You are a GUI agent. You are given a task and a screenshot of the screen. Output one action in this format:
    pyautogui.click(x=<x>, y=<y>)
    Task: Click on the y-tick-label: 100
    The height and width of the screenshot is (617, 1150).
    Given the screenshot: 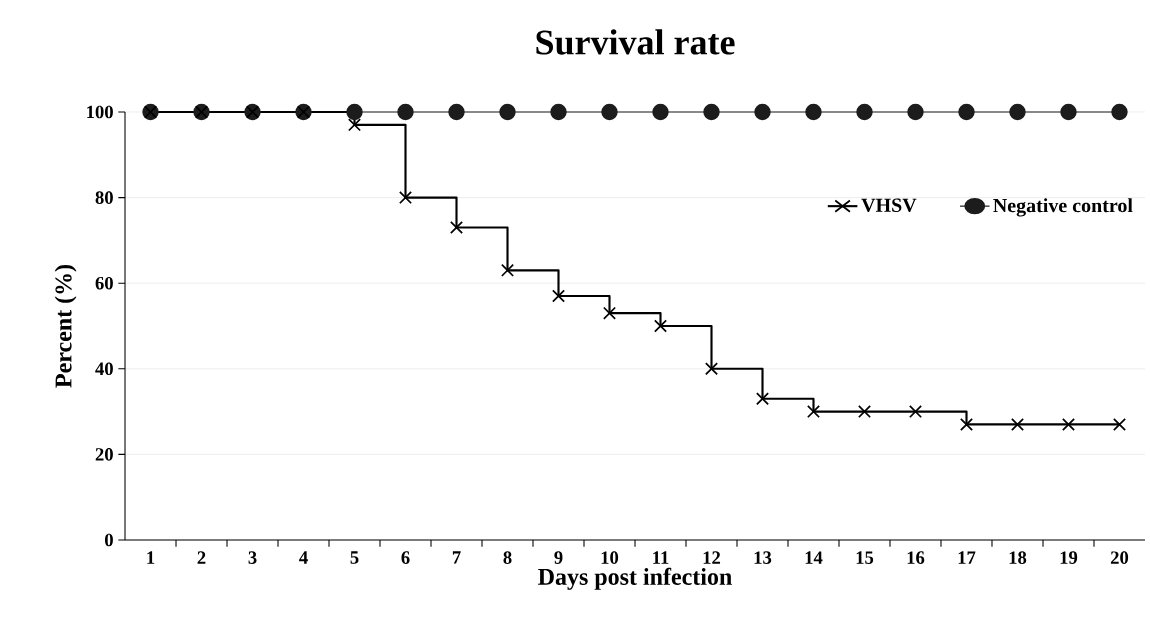 What is the action you would take?
    pyautogui.click(x=100, y=112)
    